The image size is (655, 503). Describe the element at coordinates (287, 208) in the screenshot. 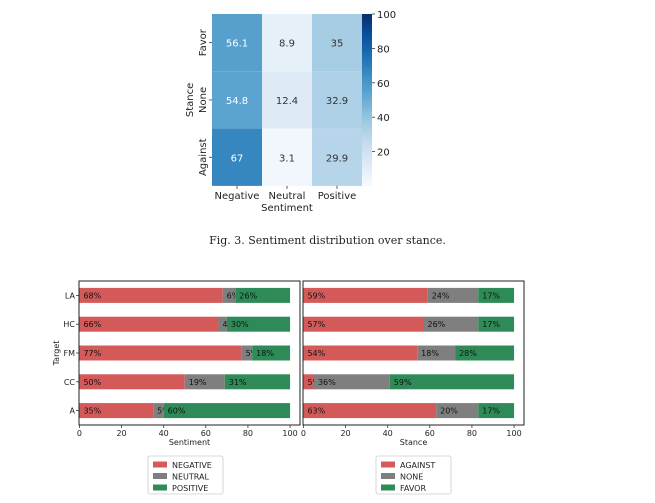

I see `heatmap-x-axis-label: Sentiment` at that location.